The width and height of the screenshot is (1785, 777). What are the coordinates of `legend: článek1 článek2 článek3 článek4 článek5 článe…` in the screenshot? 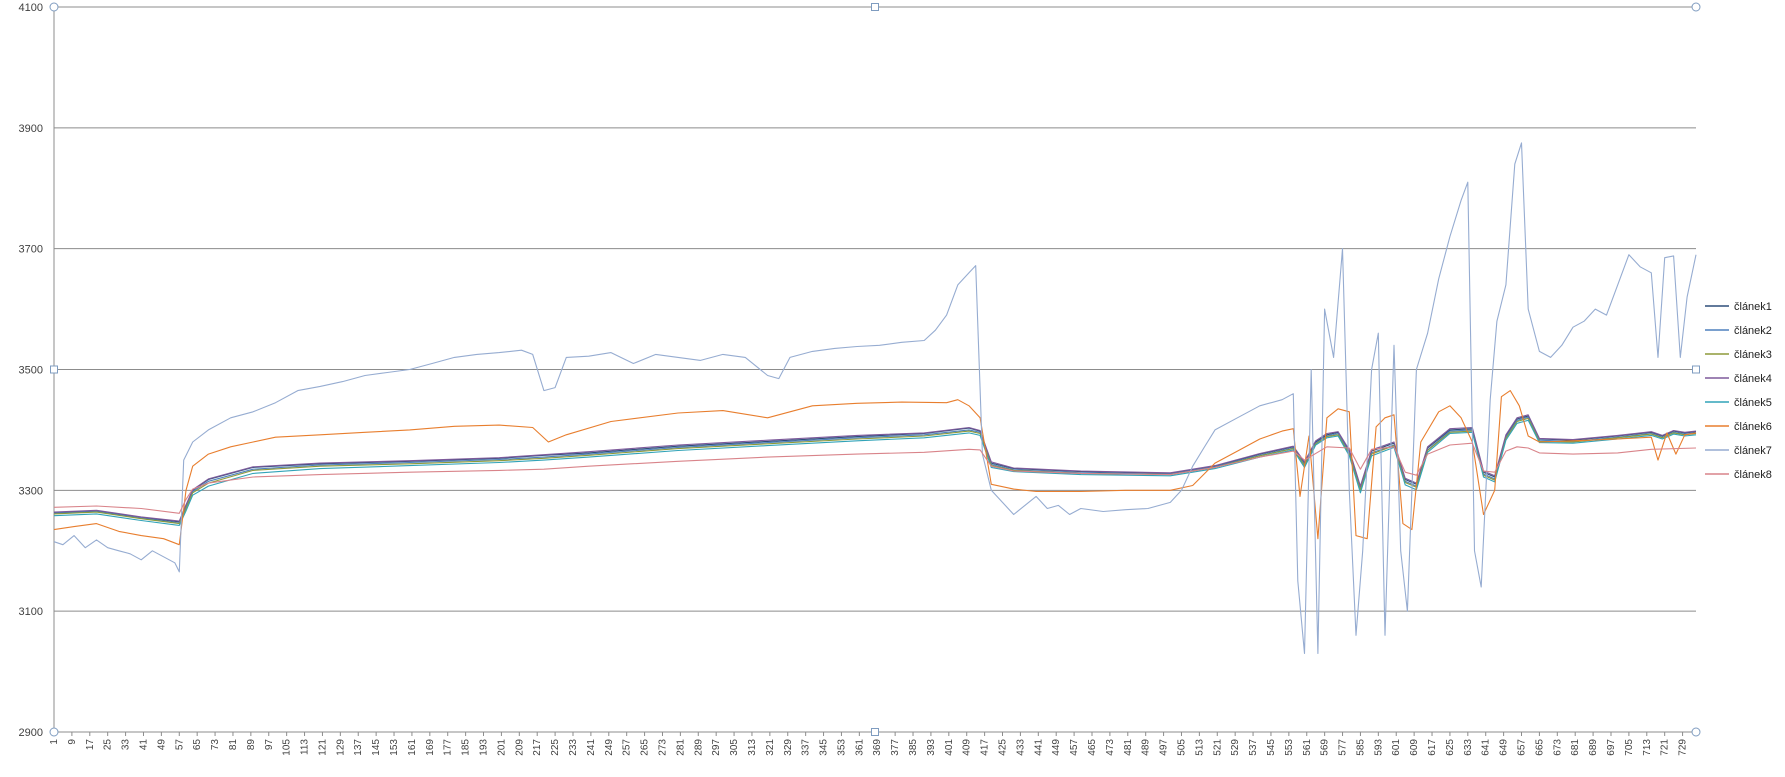 It's located at (1738, 391).